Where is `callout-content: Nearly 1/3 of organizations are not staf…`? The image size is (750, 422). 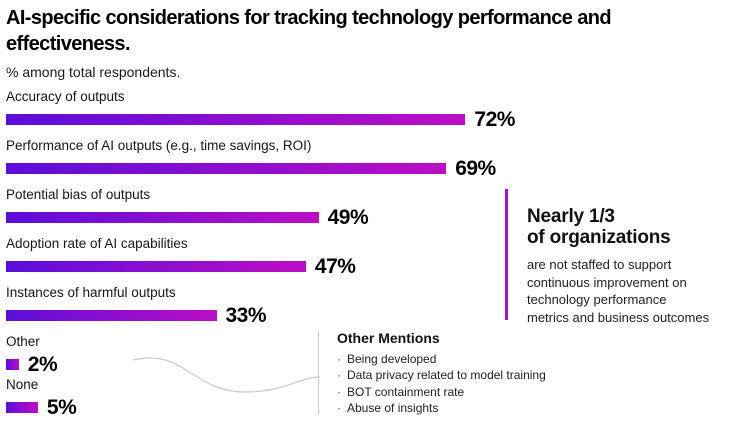 callout-content: Nearly 1/3 of organizations are not staf… is located at coordinates (632, 257).